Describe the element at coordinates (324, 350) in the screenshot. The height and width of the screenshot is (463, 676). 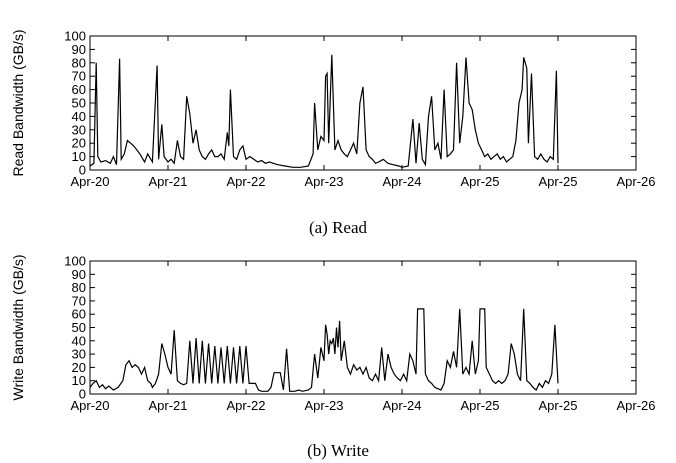
I see `series-line` at that location.